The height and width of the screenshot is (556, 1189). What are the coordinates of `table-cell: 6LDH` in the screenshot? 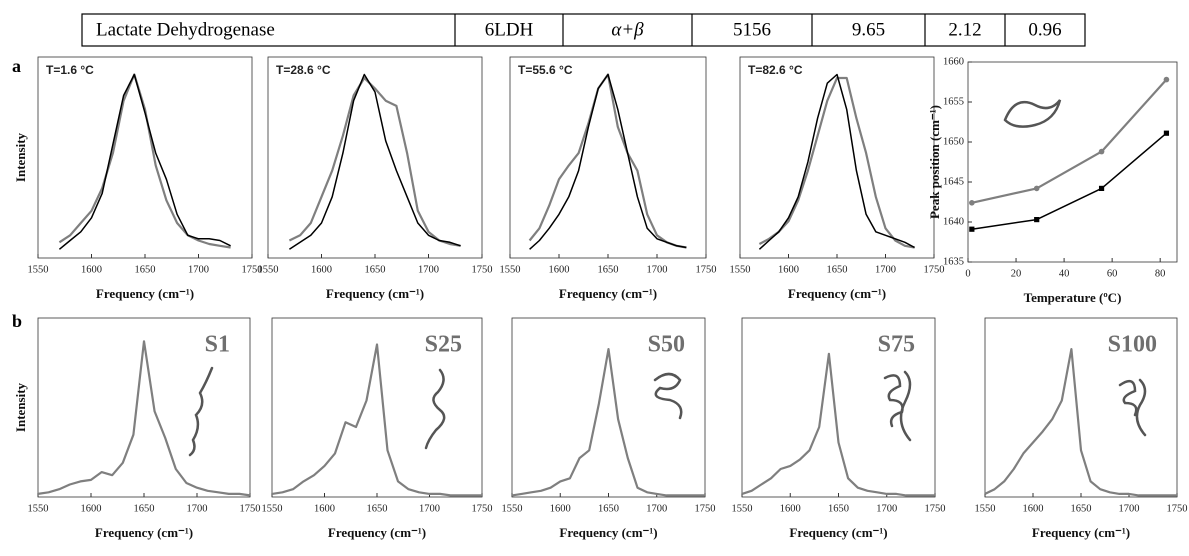 It's located at (509, 29).